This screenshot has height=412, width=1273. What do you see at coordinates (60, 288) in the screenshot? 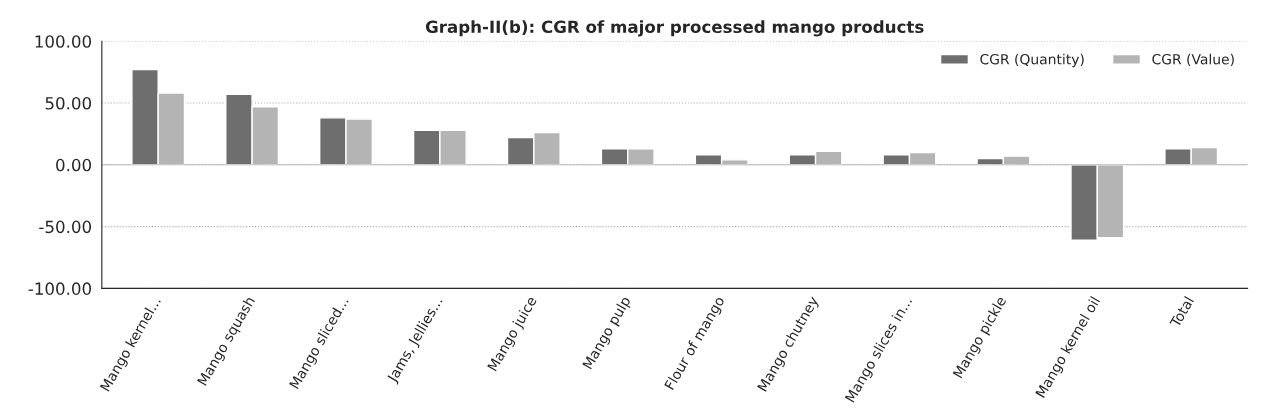
I see `y-tick-label: -100.00` at bounding box center [60, 288].